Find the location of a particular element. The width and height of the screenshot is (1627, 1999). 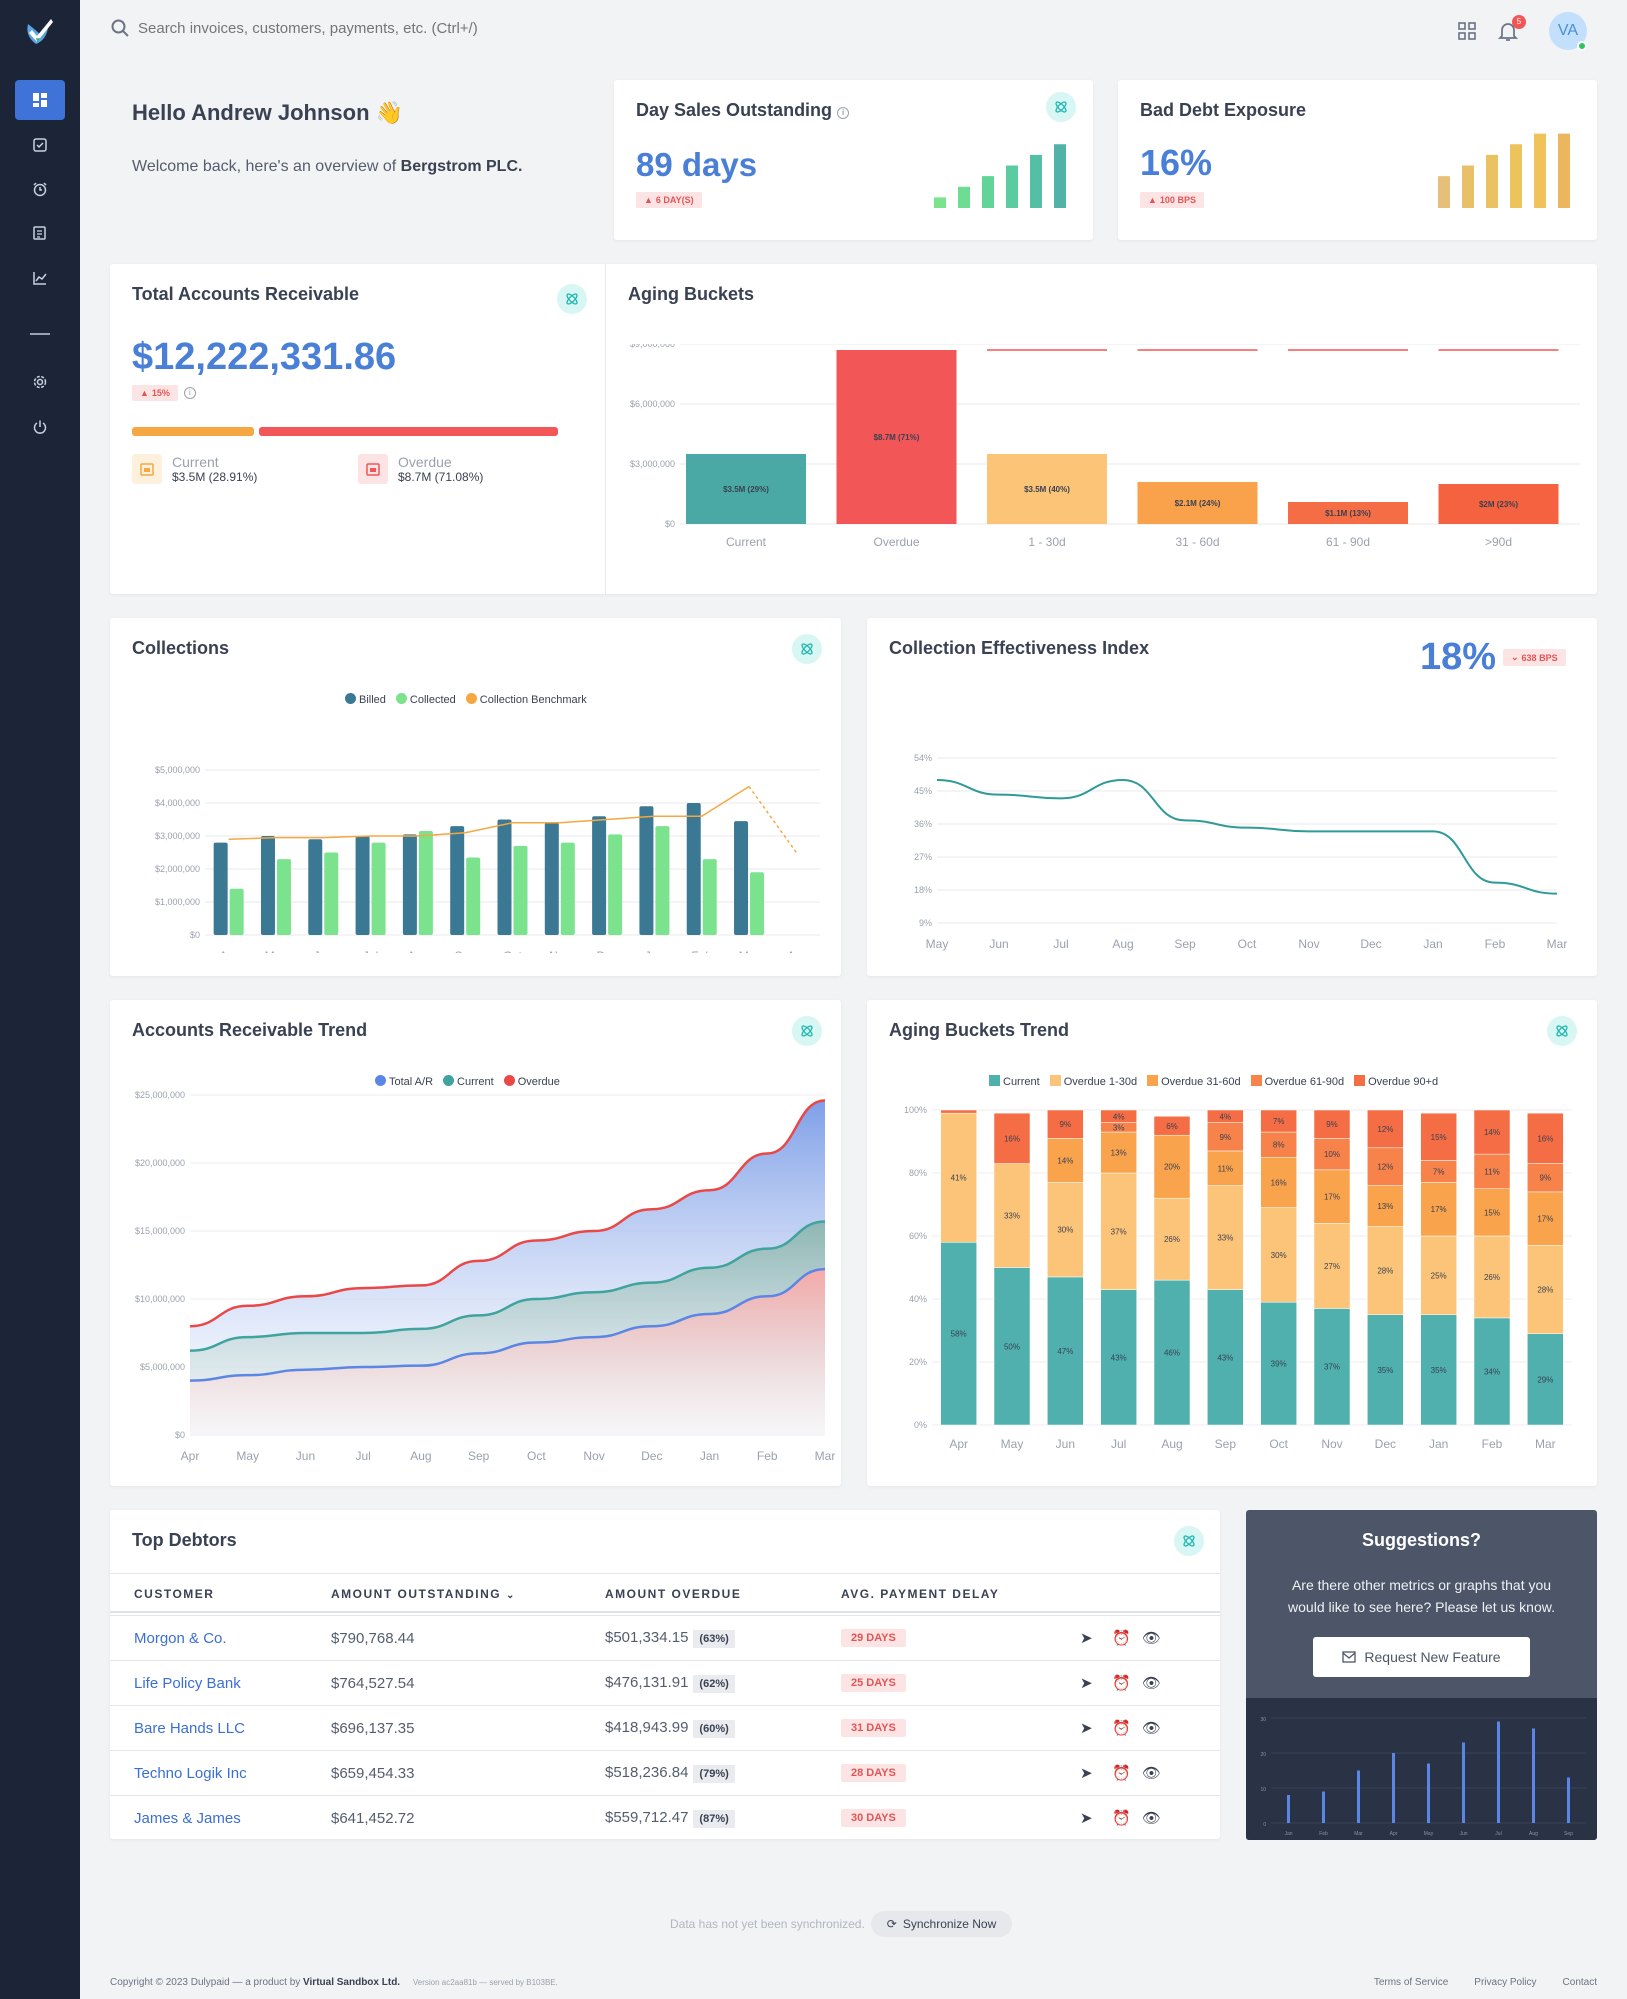

cei-line is located at coordinates (1247, 836).